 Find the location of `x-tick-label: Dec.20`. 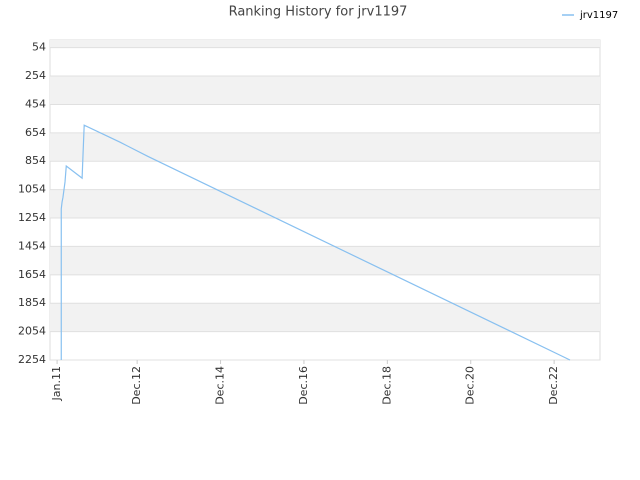

x-tick-label: Dec.20 is located at coordinates (470, 385).